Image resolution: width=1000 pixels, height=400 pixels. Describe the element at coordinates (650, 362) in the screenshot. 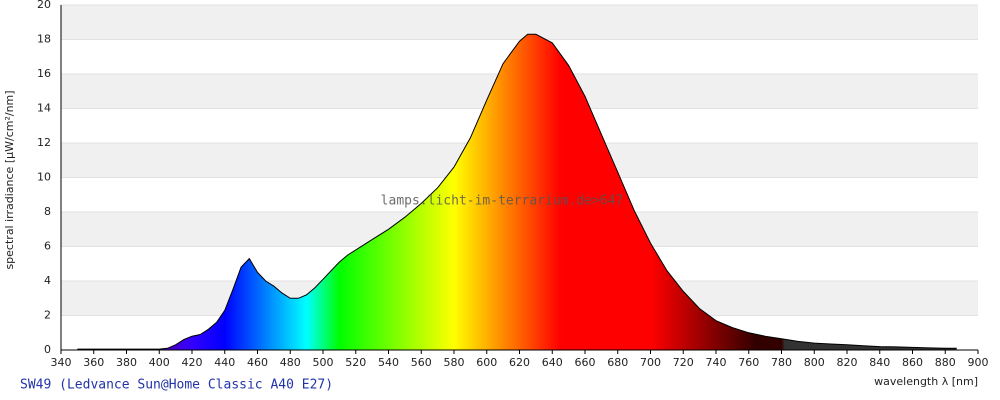

I see `x-tick-label: 700` at that location.